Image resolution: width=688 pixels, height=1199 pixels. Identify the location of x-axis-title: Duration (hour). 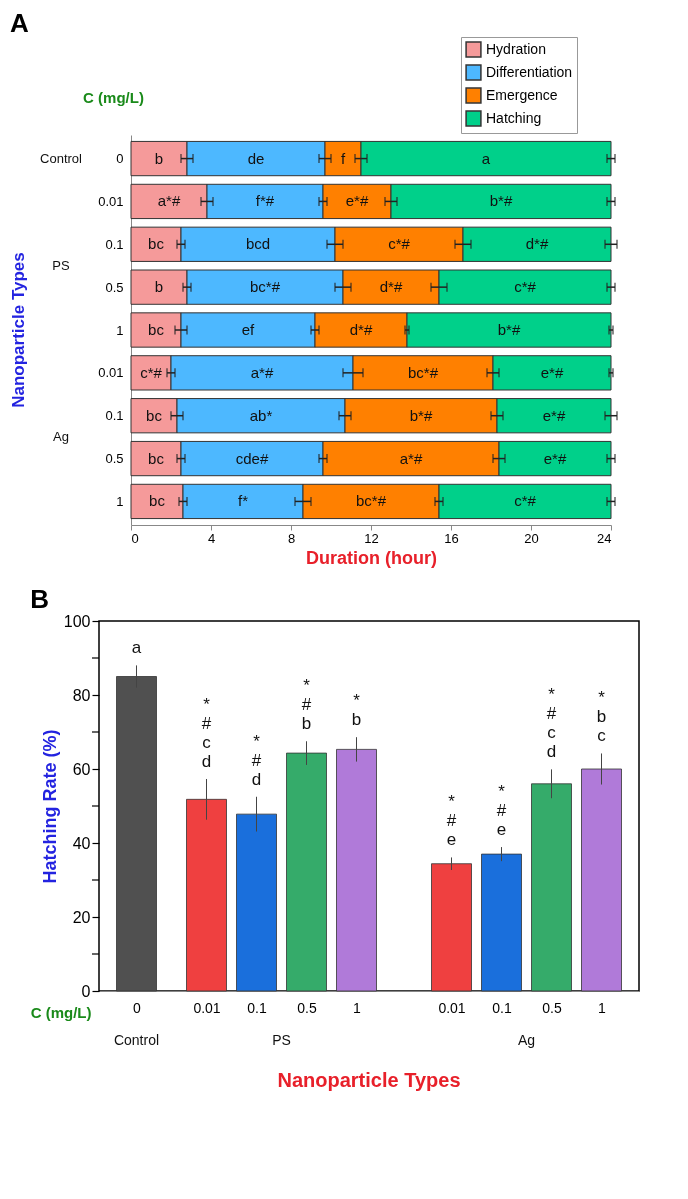
(371, 557).